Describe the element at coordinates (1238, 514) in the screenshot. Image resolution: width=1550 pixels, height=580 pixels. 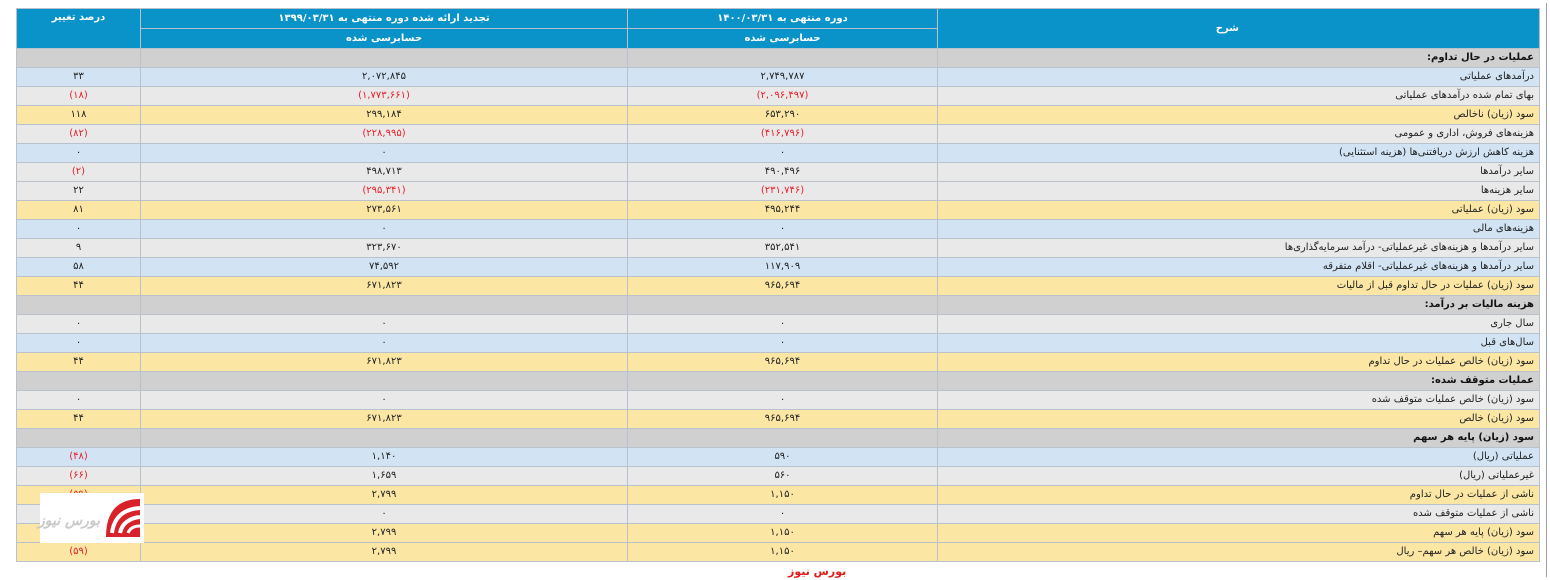
I see `row-description: ناشی از عملیات متوقف شده` at that location.